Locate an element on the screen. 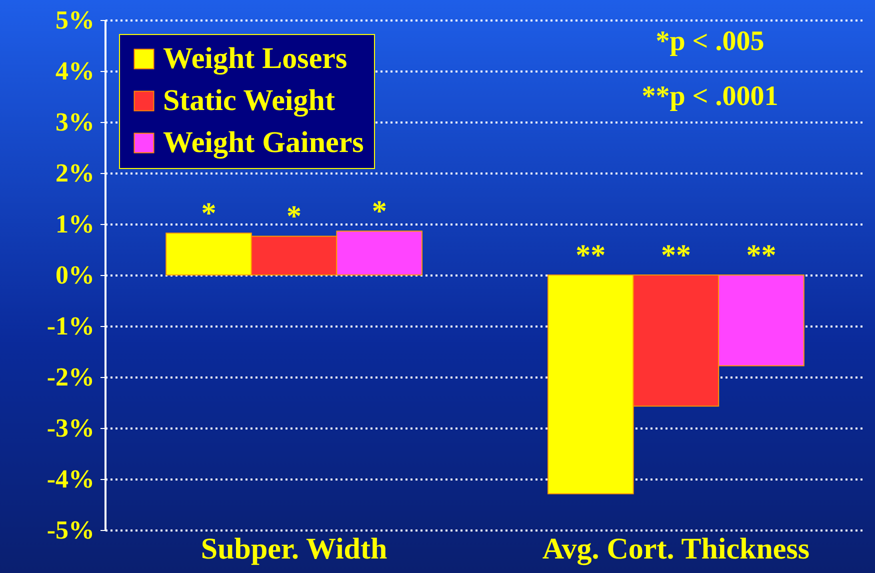 Image resolution: width=875 pixels, height=573 pixels. y-tick-label: 0% is located at coordinates (75, 275).